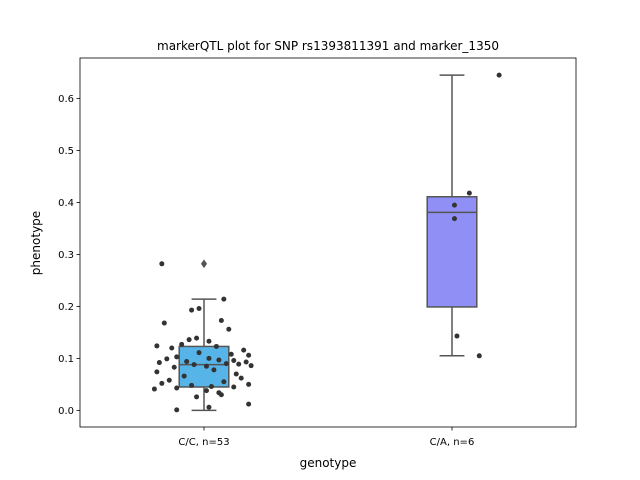  Describe the element at coordinates (66, 151) in the screenshot. I see `y-tick-label: 0.5` at that location.